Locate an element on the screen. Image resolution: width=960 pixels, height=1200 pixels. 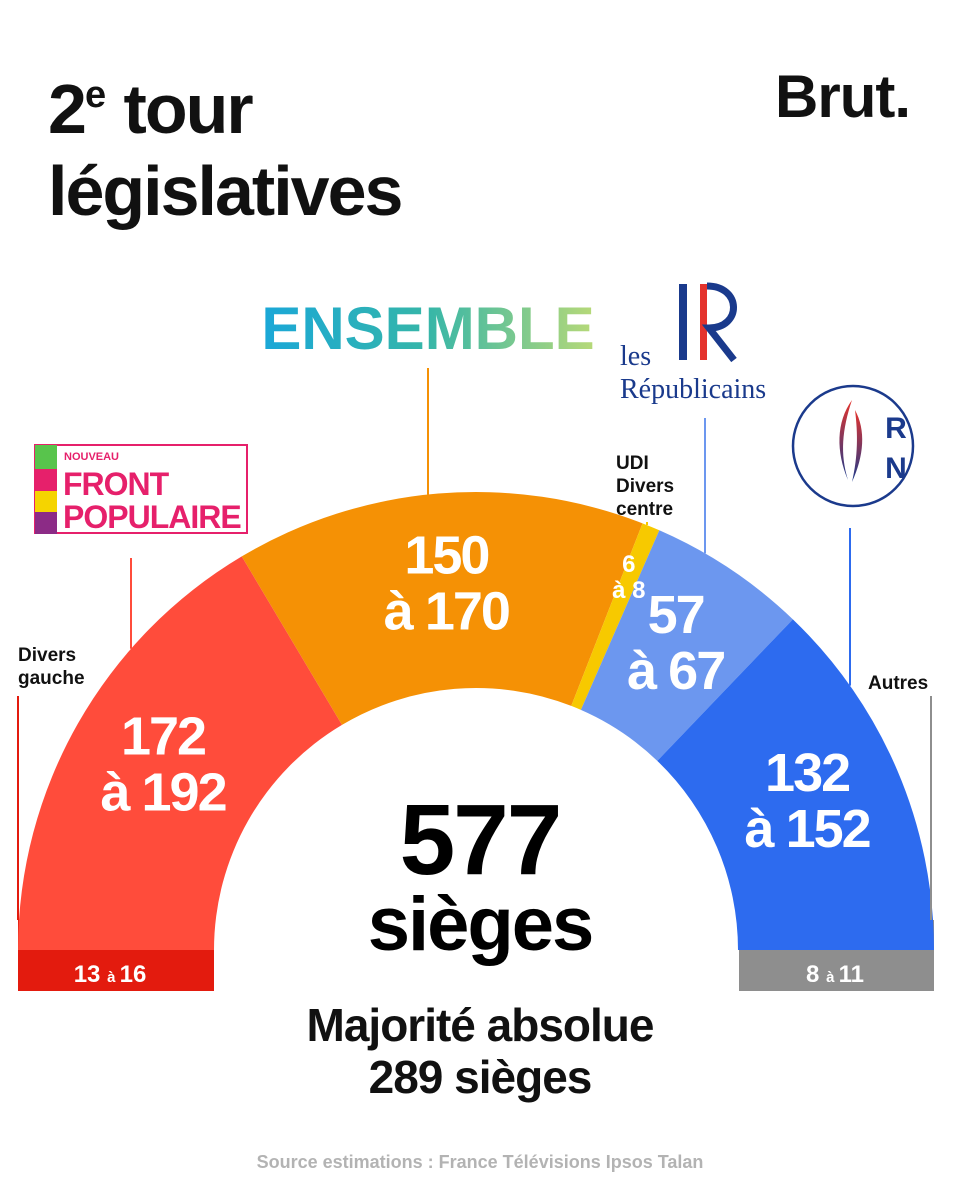
rn-logo: R N is located at coordinates (853, 446).